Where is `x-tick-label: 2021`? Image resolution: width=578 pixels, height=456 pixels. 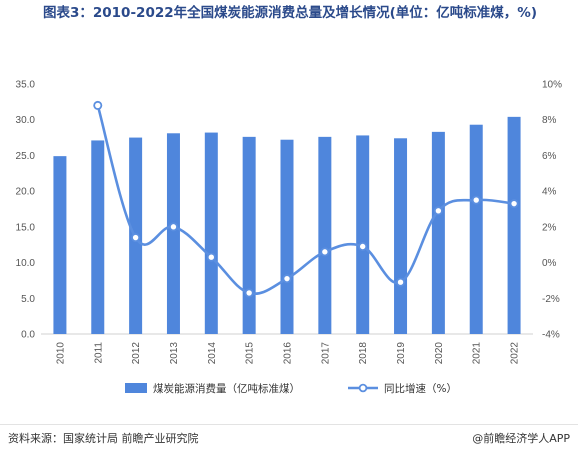
x-tick-label: 2021 is located at coordinates (477, 353).